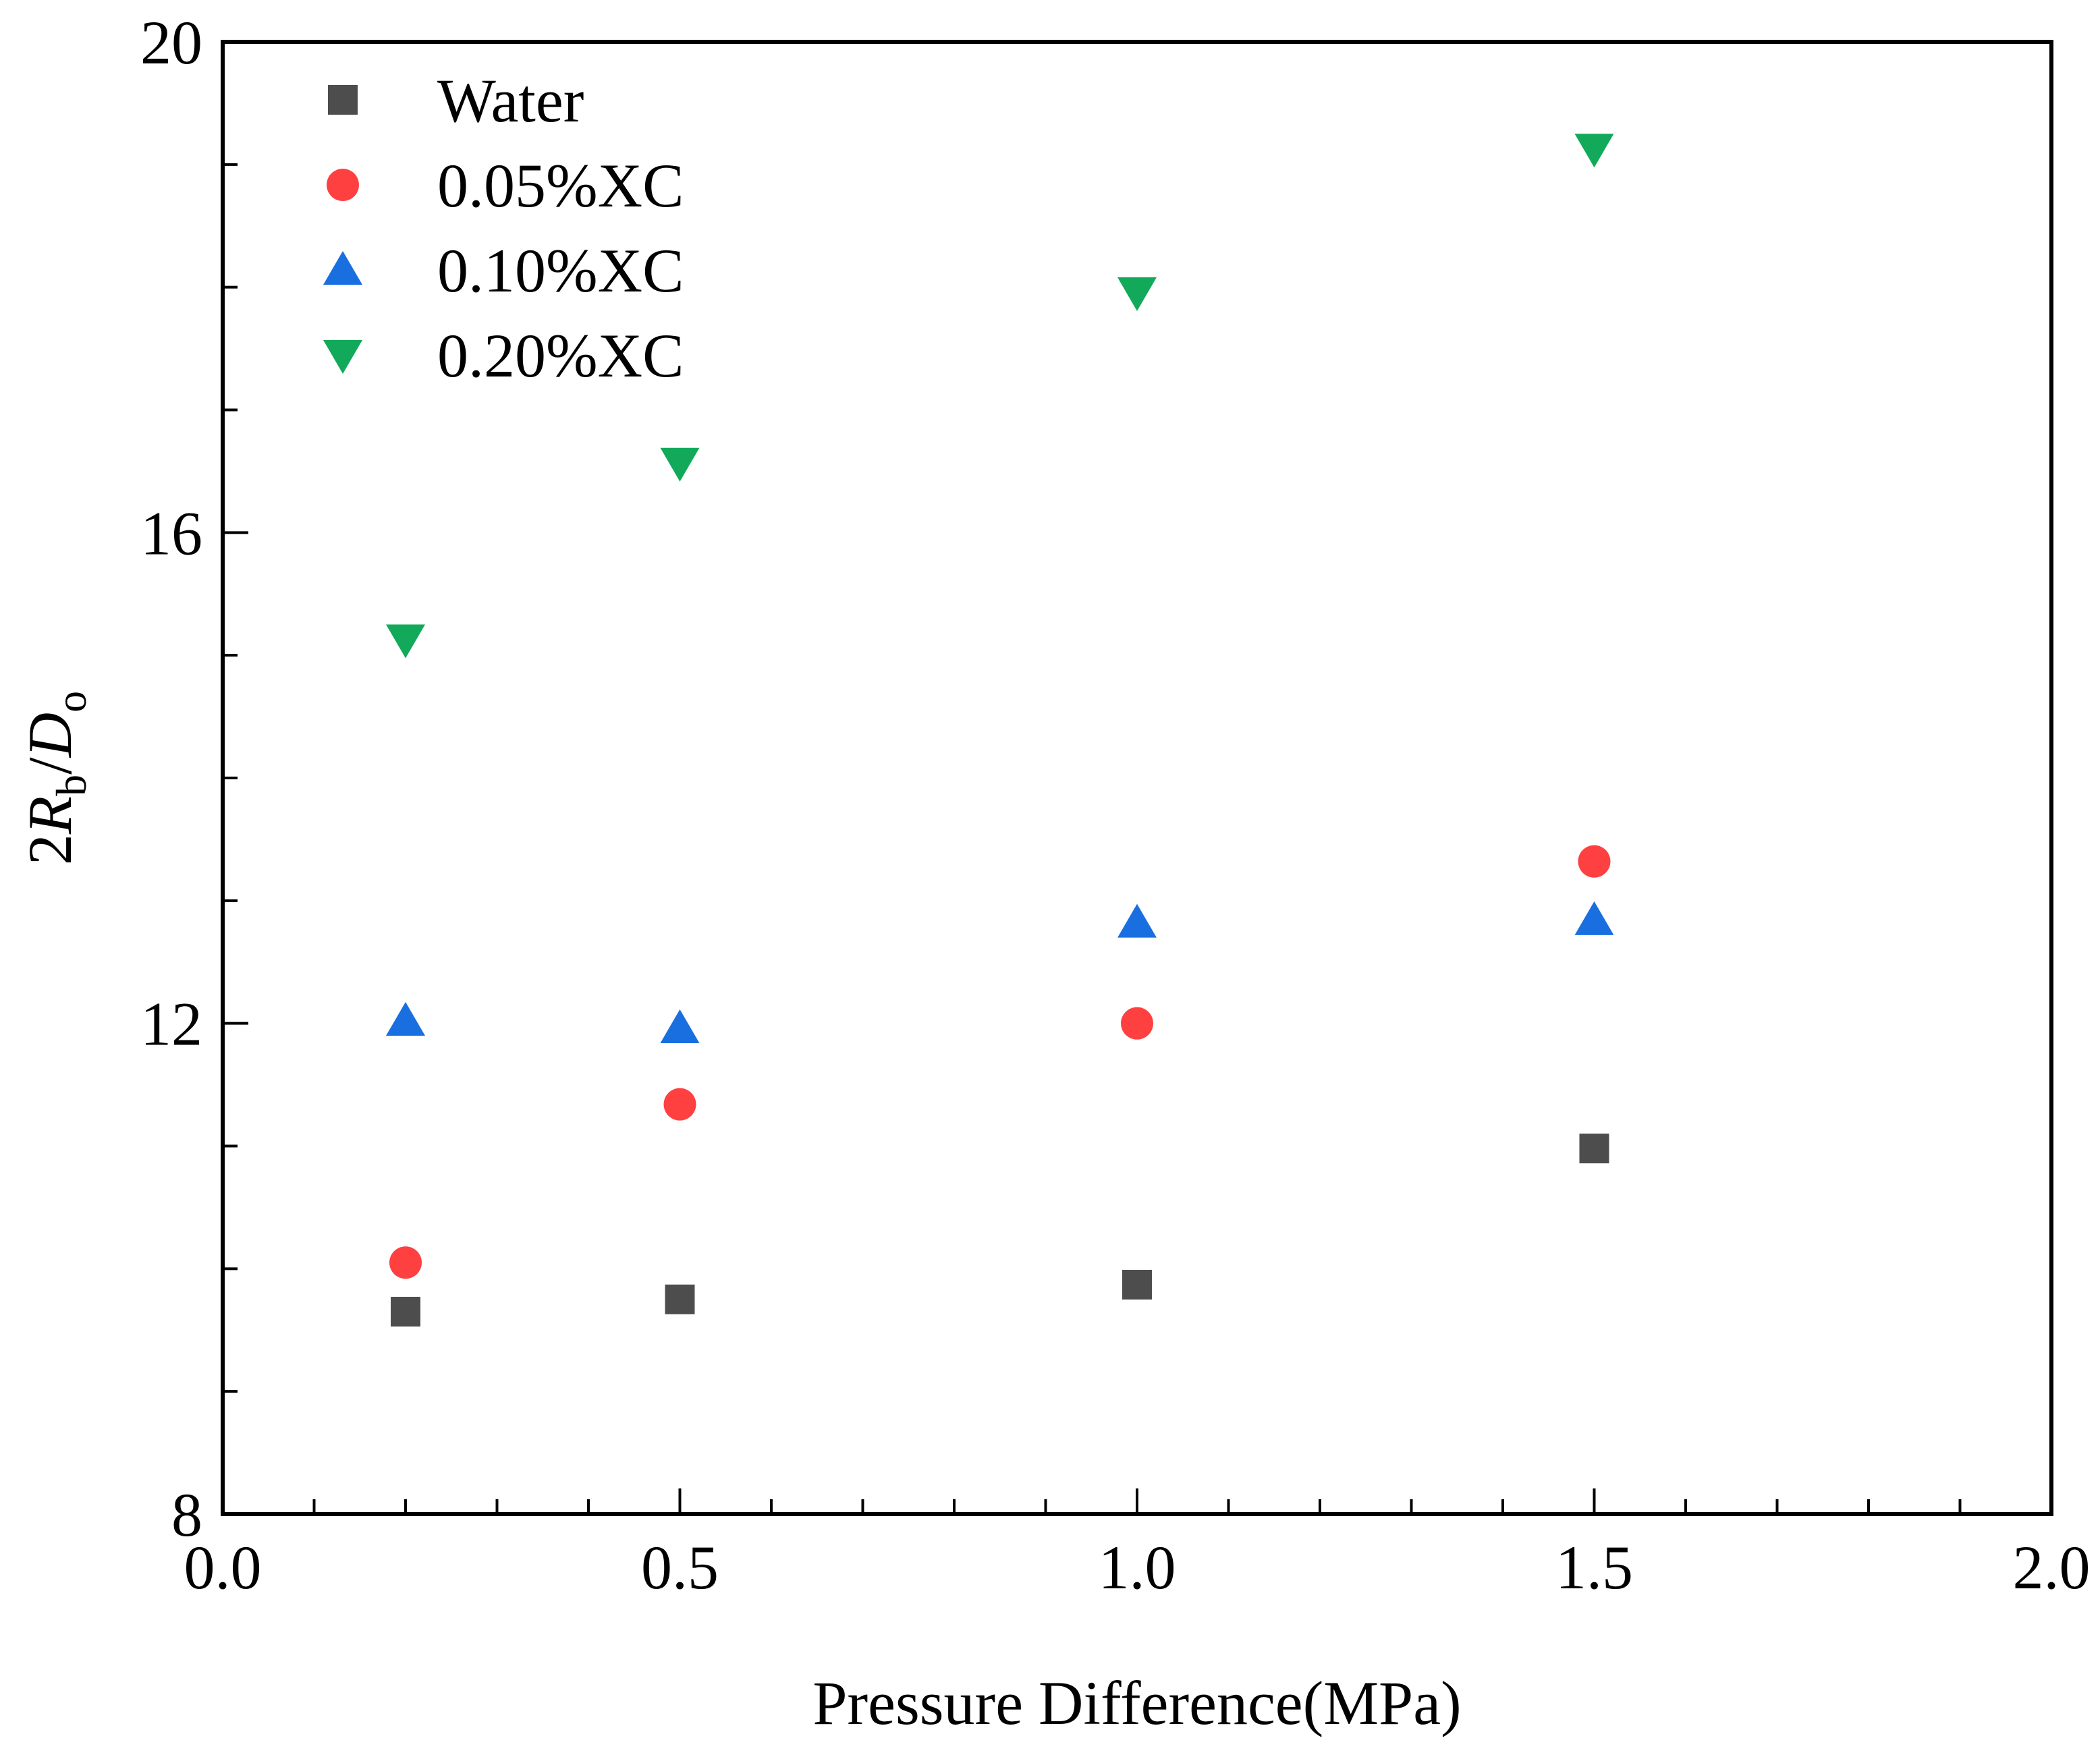 The width and height of the screenshot is (2100, 1757). Describe the element at coordinates (560, 270) in the screenshot. I see `legend-label: 0.10%XC` at that location.